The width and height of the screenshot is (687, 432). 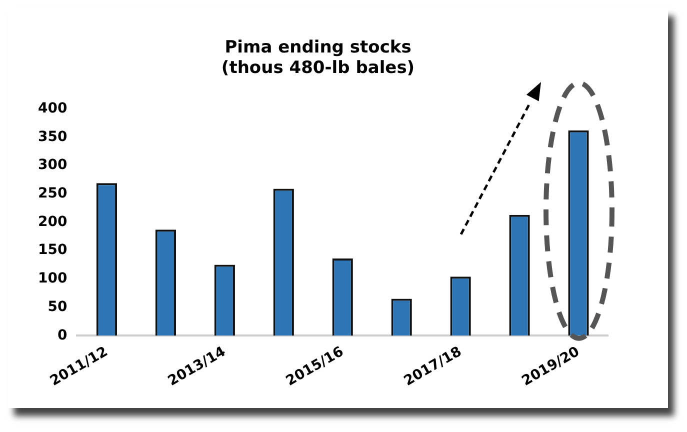 What do you see at coordinates (53, 108) in the screenshot?
I see `y-tick-label: 400` at bounding box center [53, 108].